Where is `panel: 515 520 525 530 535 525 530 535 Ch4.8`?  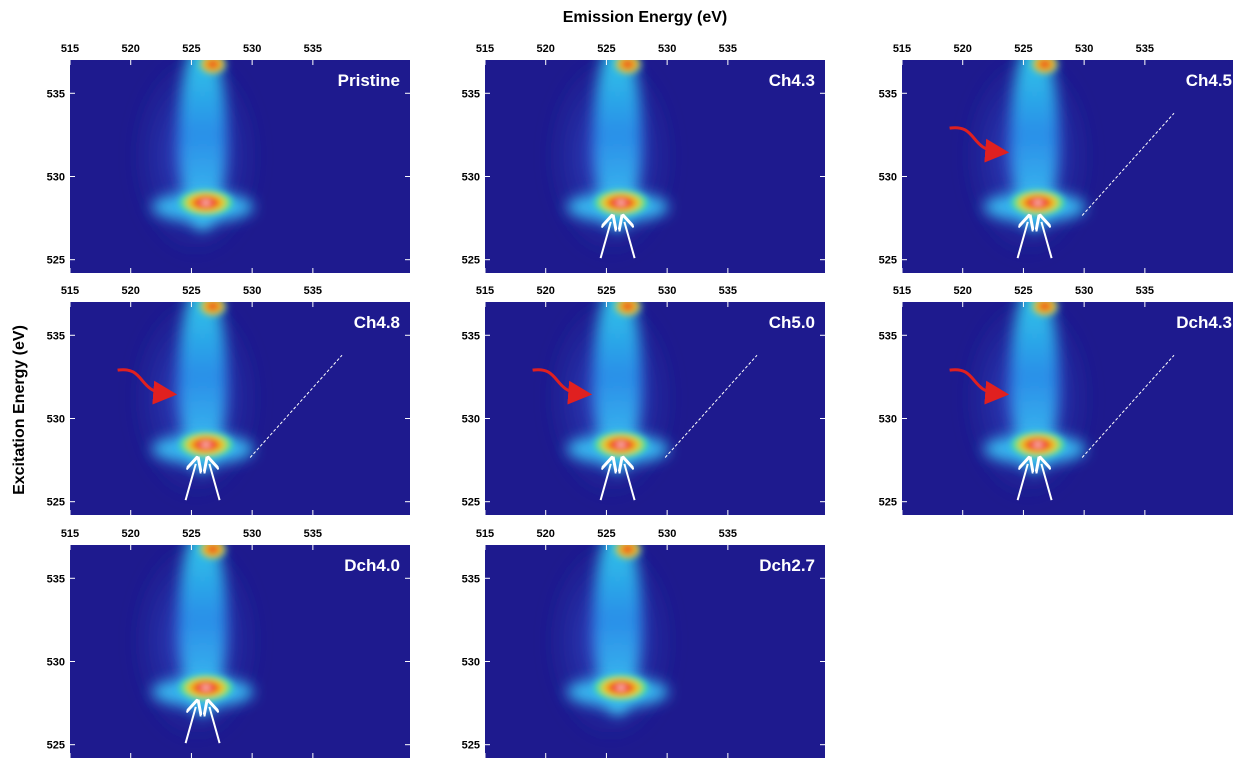
panel: 515 520 525 530 535 525 530 535 Ch4.8 is located at coordinates (228, 400).